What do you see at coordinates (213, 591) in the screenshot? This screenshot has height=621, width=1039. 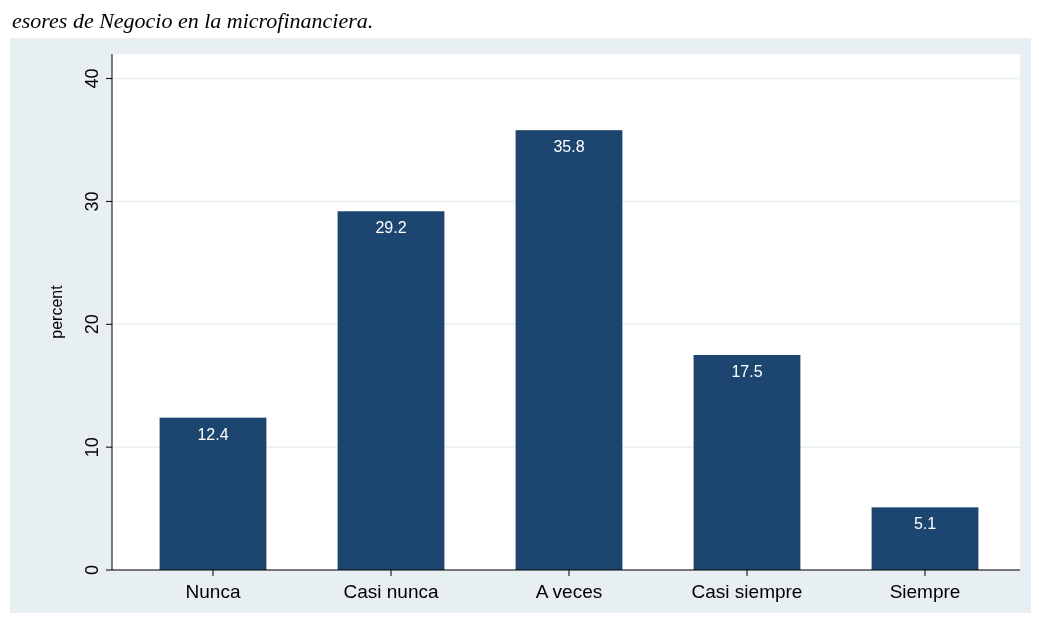 I see `x-tick-label: Nunca` at bounding box center [213, 591].